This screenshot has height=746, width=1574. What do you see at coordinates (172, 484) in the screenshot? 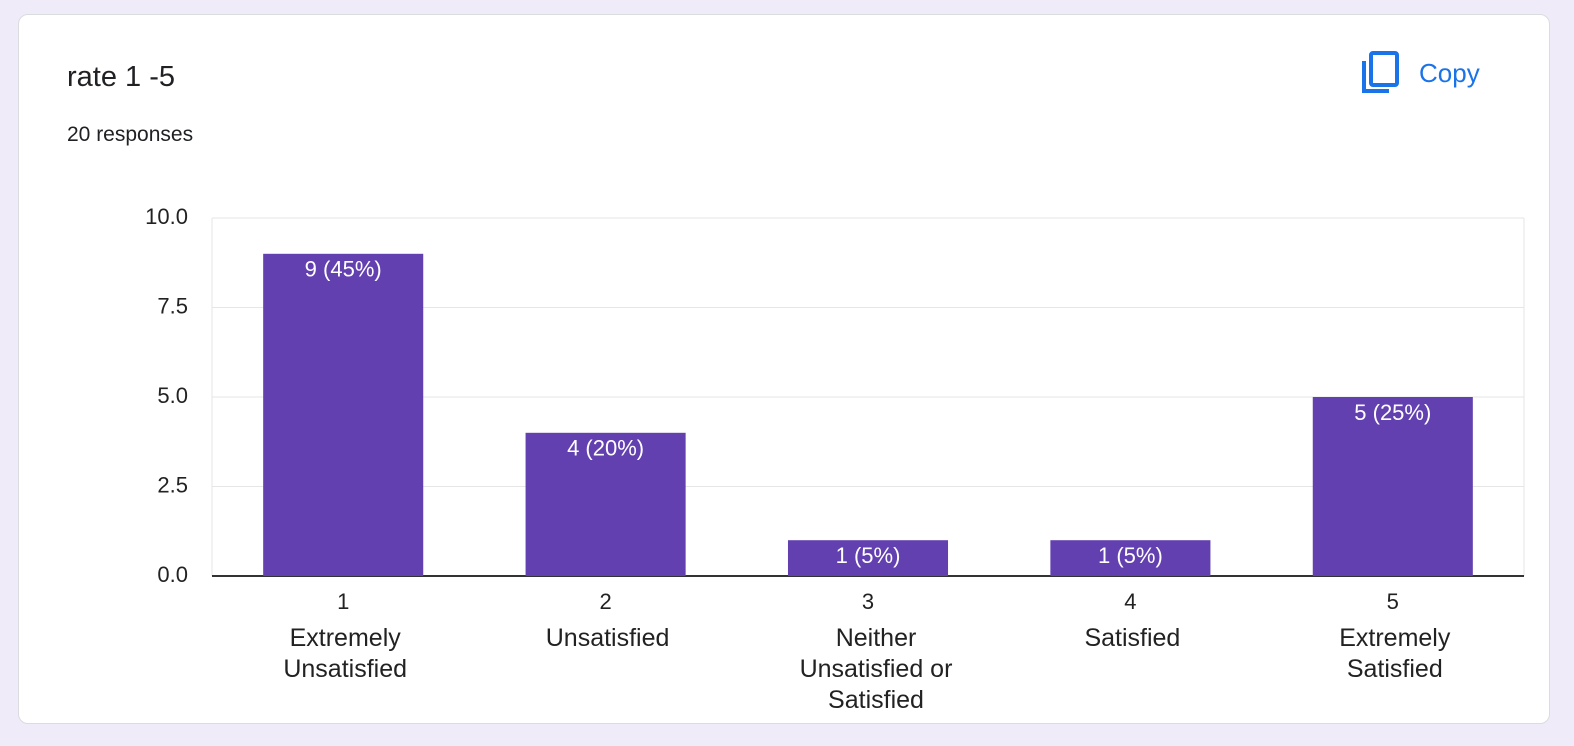
I see `y-tick-label: 2.5` at bounding box center [172, 484].